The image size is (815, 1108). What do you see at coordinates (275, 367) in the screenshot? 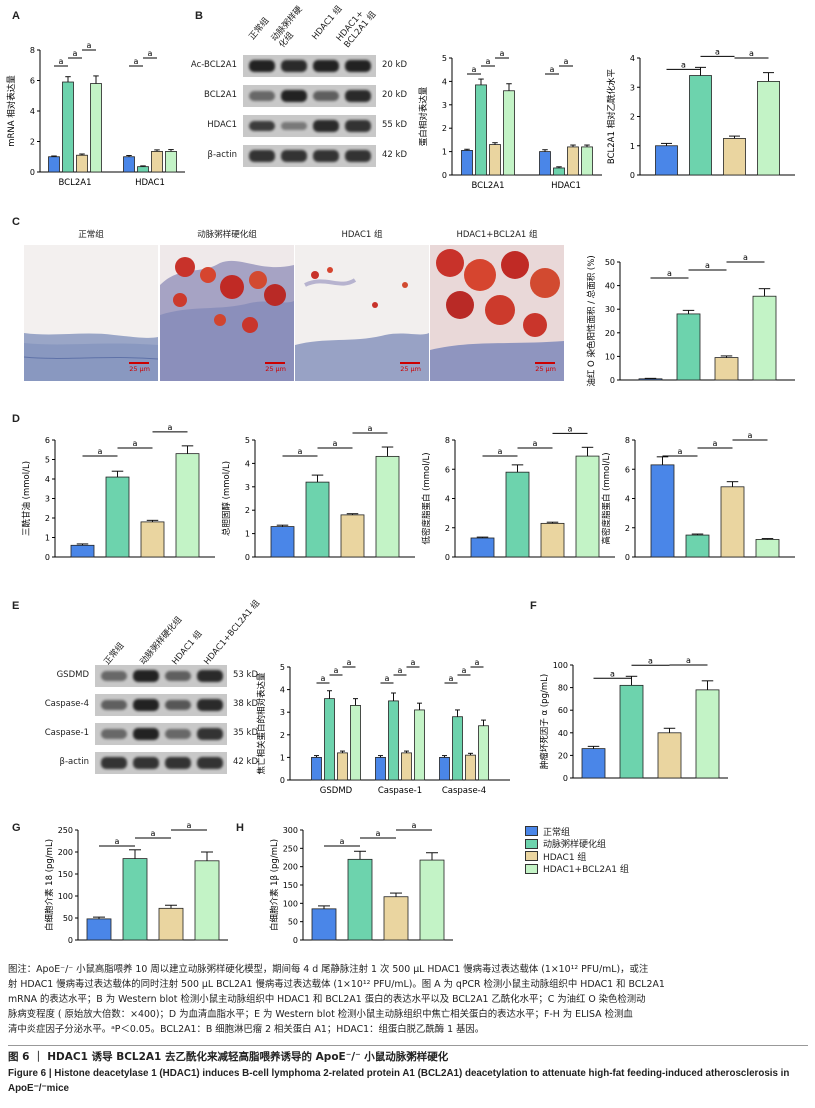
I see `scale-bar: 25 μm` at bounding box center [275, 367].